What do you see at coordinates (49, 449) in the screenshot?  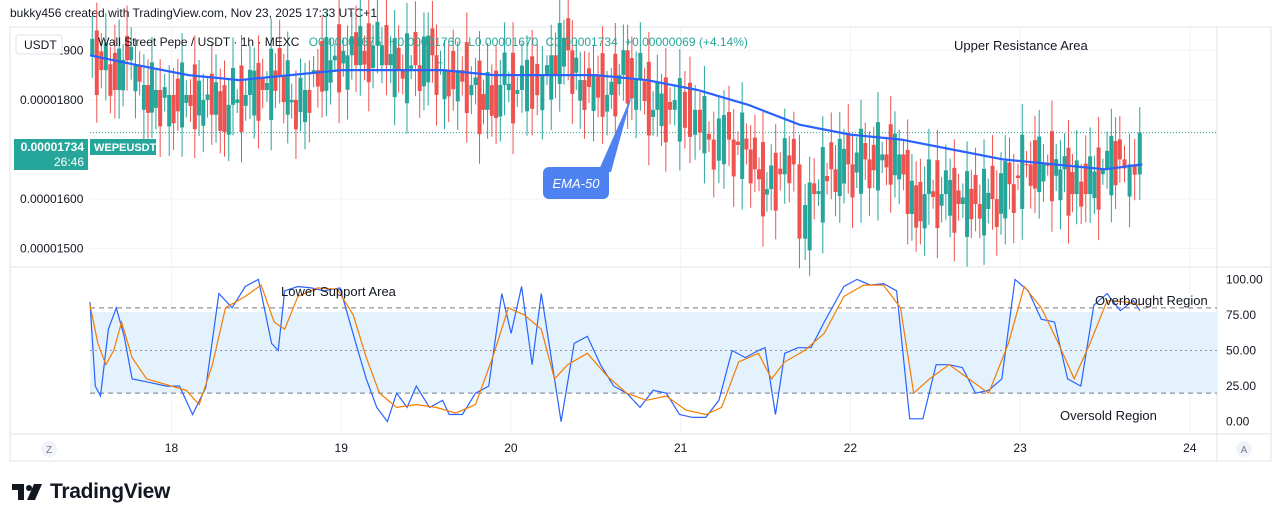 I see `timezone-button` at bounding box center [49, 449].